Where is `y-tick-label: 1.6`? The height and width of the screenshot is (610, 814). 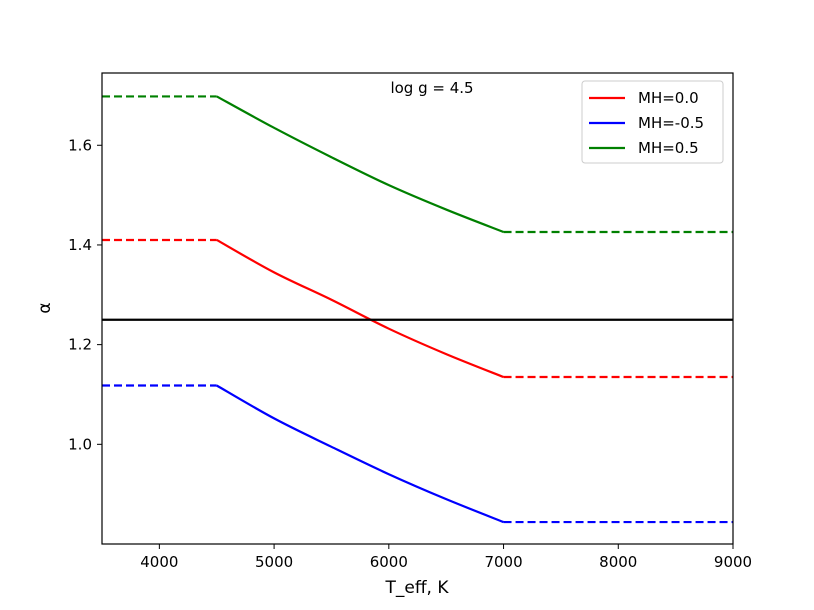
y-tick-label: 1.6 is located at coordinates (80, 145).